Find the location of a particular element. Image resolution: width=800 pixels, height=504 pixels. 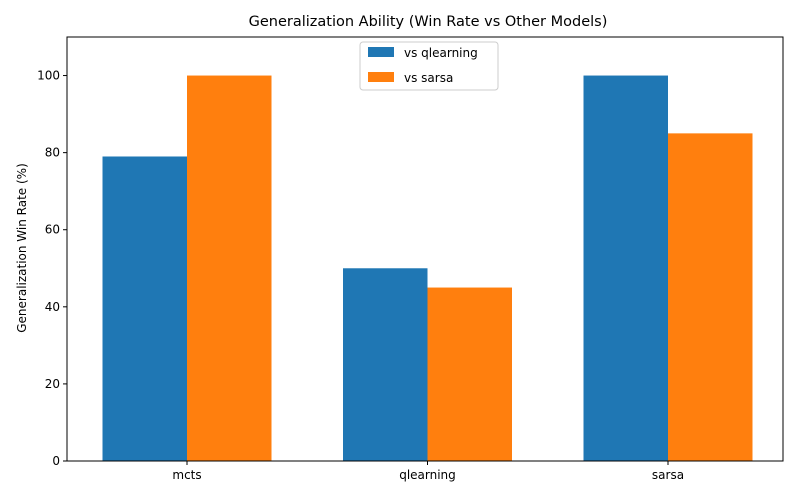

legend-swatch-vs-qlearning is located at coordinates (381, 52).